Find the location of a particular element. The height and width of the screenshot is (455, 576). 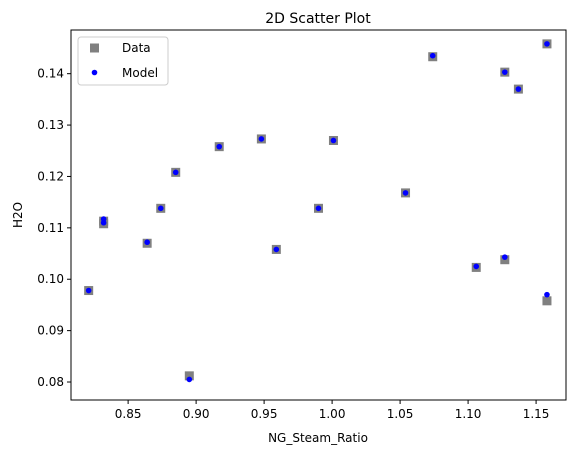

legend-box is located at coordinates (123, 61).